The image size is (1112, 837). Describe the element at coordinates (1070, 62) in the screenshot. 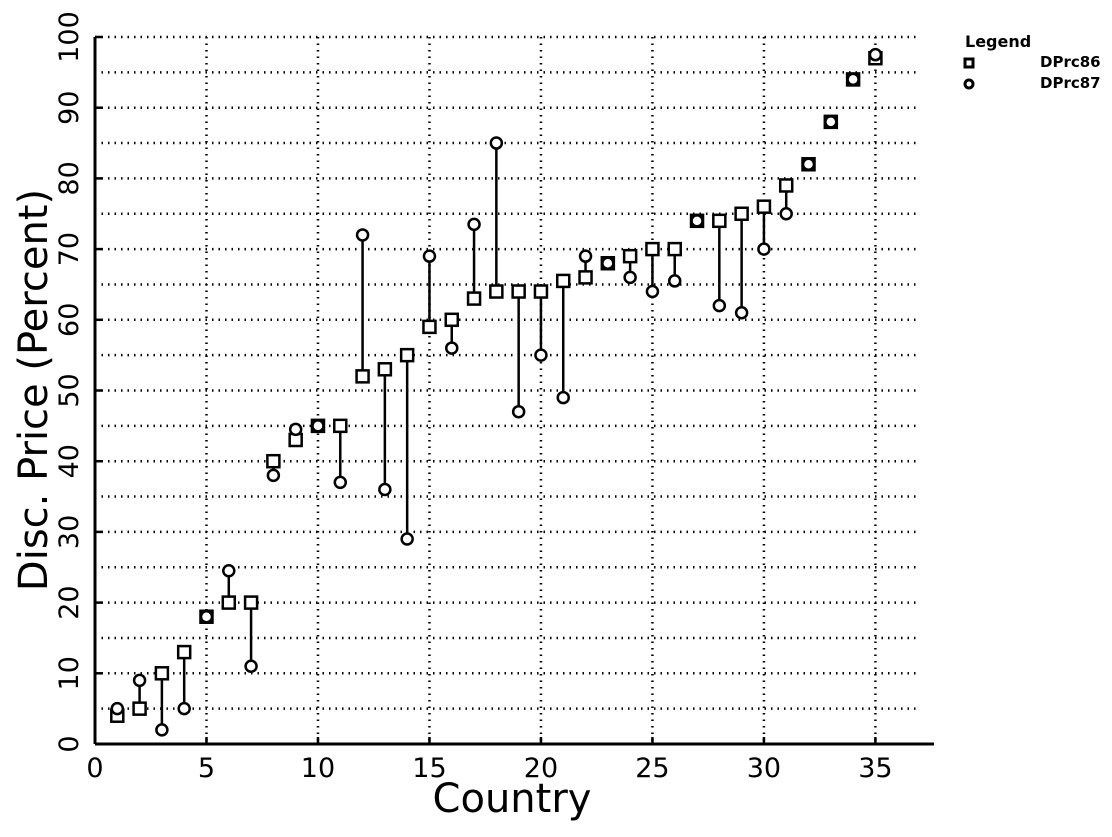

I see `legend-label-dprc86: DPrc86` at that location.